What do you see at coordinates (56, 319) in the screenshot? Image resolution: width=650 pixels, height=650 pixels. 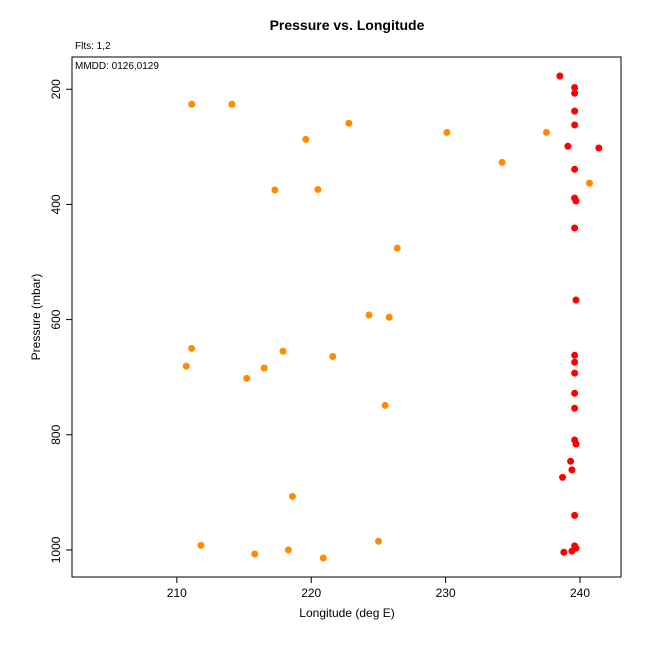 I see `y-tick-label: 600` at bounding box center [56, 319].